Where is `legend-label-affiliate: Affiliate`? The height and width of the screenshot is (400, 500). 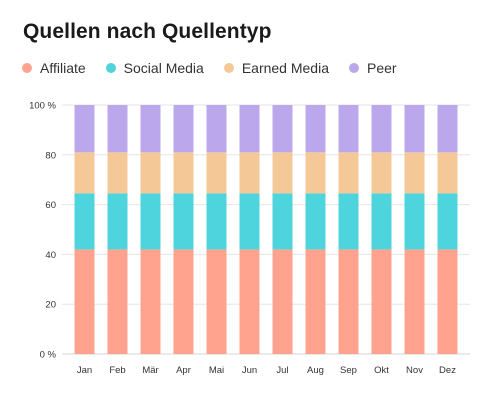 legend-label-affiliate: Affiliate is located at coordinates (63, 68).